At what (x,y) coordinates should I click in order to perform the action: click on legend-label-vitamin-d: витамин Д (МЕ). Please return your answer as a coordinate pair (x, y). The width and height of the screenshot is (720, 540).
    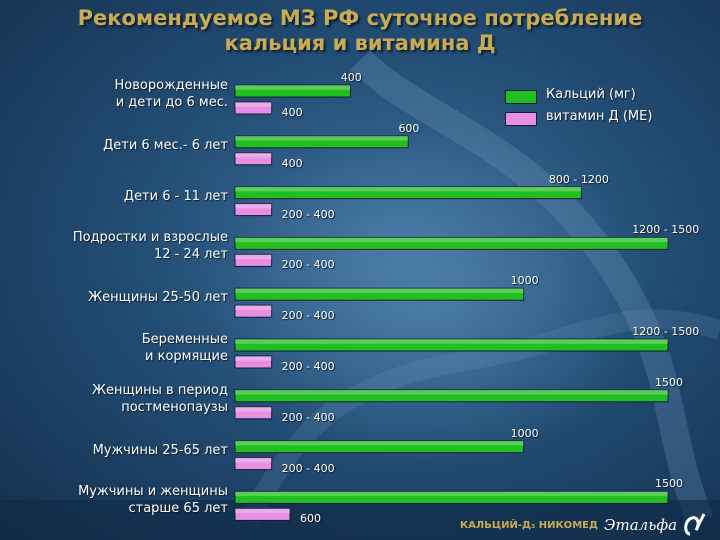
    Looking at the image, I should click on (599, 116).